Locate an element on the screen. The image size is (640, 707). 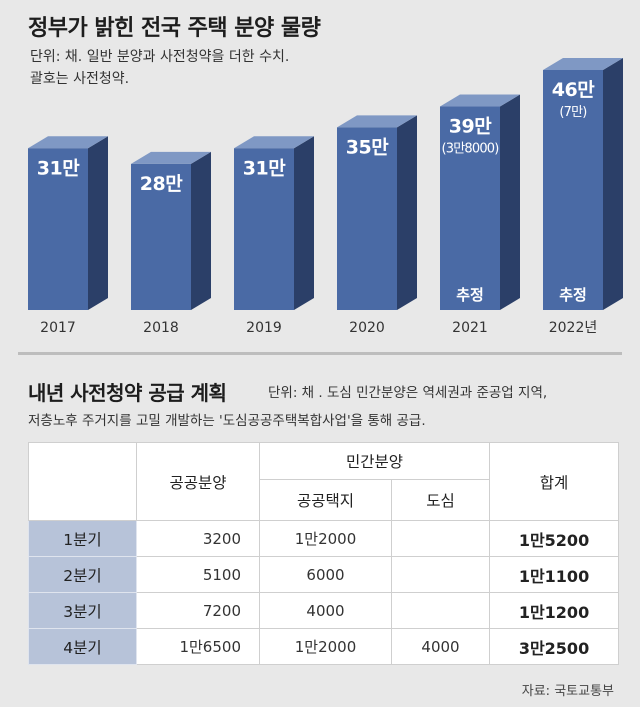
chart-title: 정부가 밝힌 전국 주택 분양 물량 is located at coordinates (174, 28).